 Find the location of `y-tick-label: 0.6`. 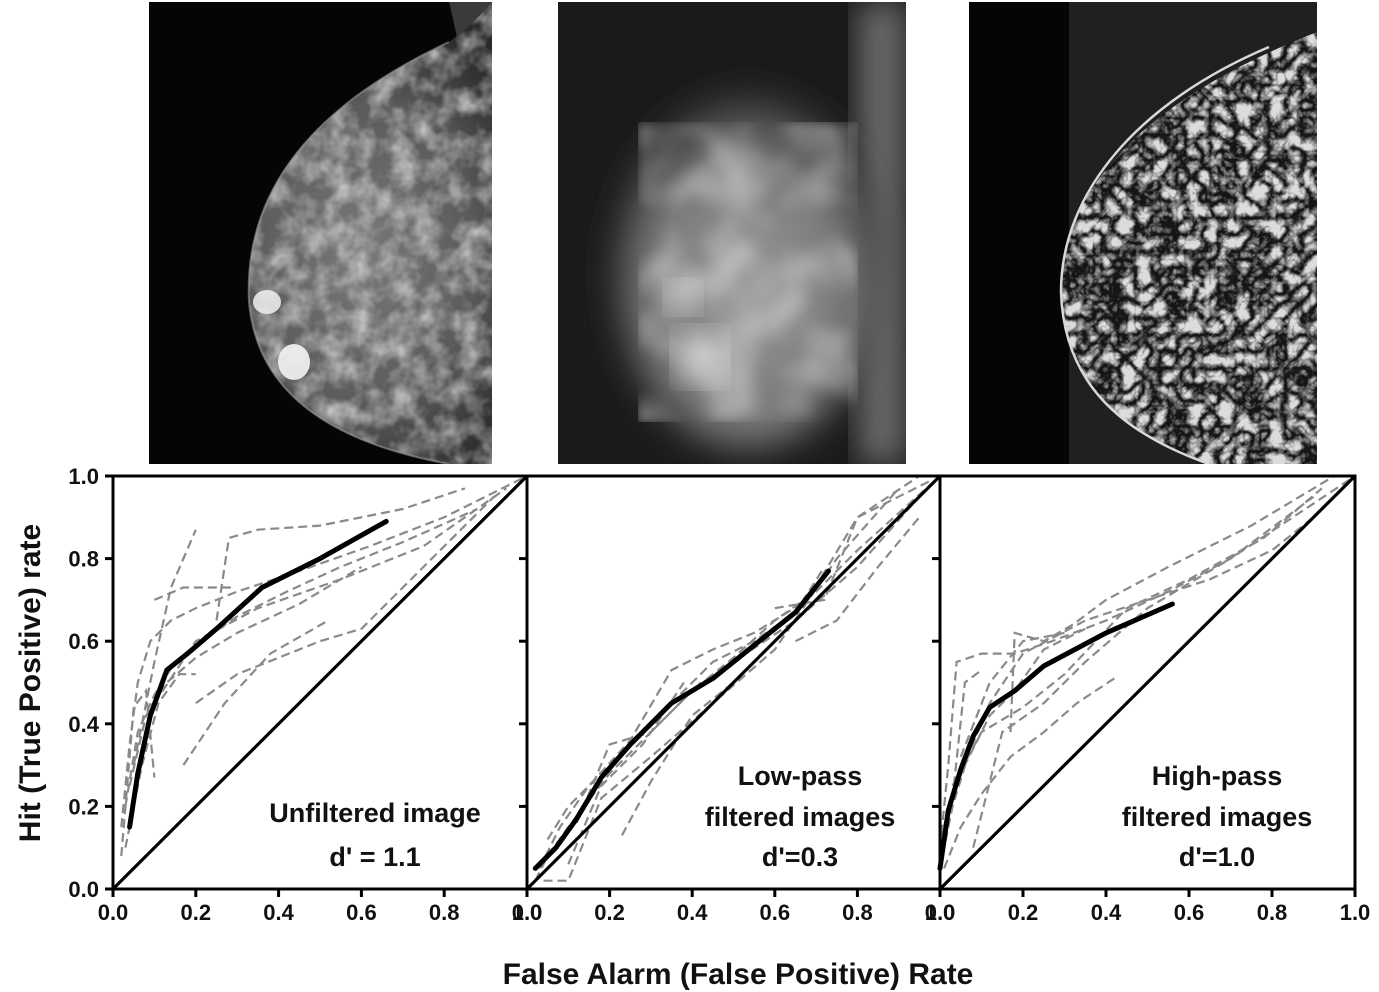

y-tick-label: 0.6 is located at coordinates (83, 641).